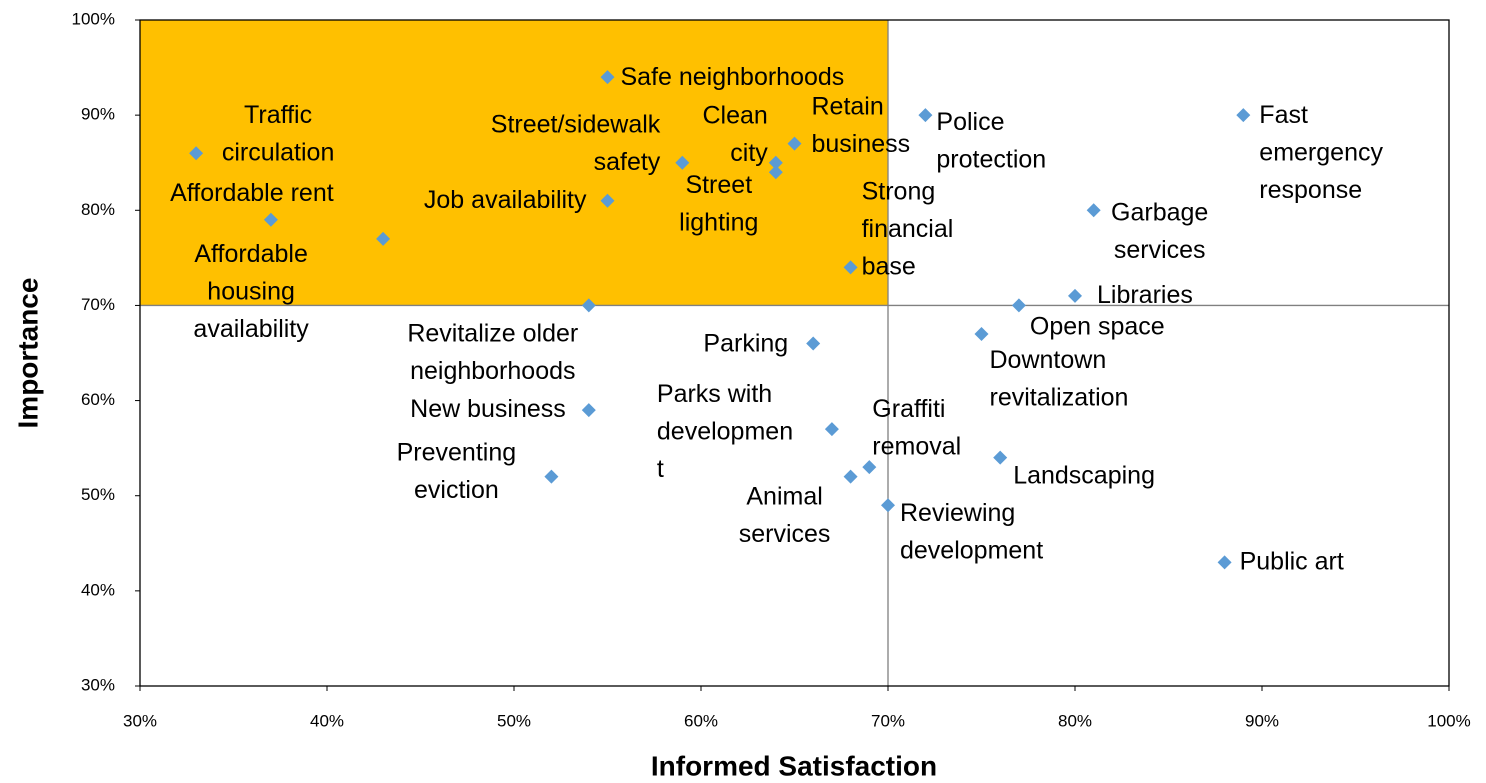  Describe the element at coordinates (733, 77) in the screenshot. I see `point-label: Safe neighborhoods` at that location.